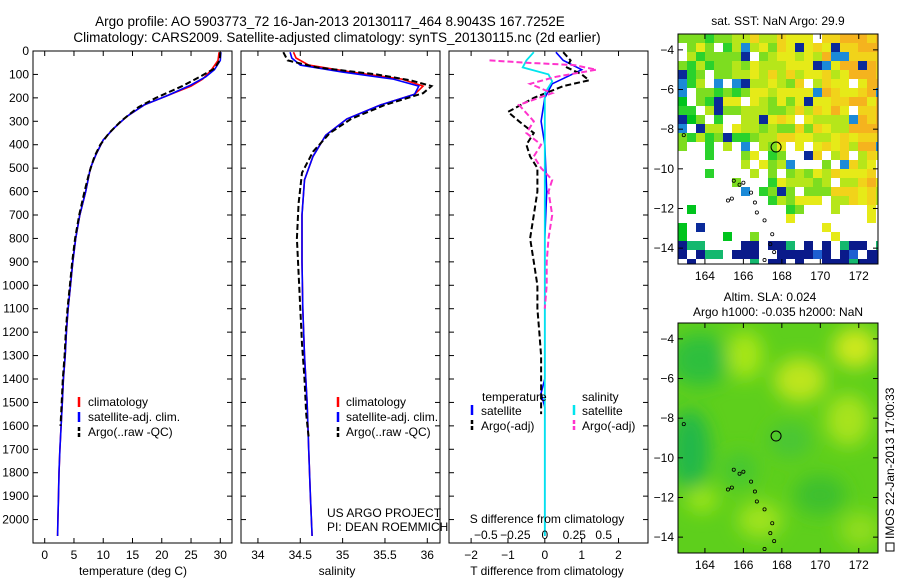  Describe the element at coordinates (543, 184) in the screenshot. I see `series-line-salinity-argo-adj-` at that location.